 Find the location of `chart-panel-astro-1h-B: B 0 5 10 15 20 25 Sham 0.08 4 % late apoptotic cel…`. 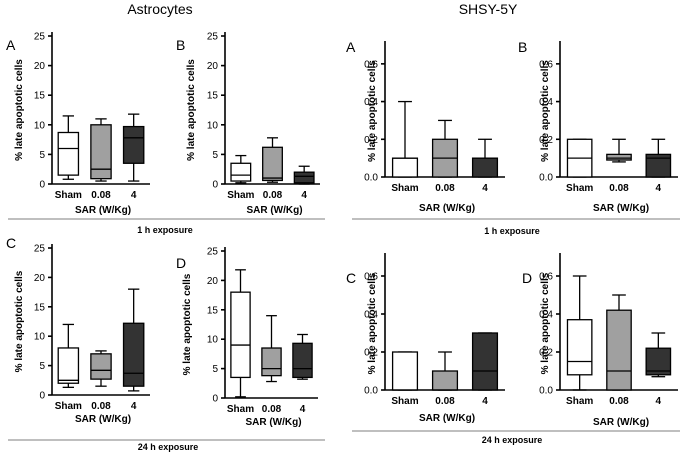

chart-panel-astro-1h-B: B 0 5 10 15 20 25 Sham 0.08 4 % late apoptotic cel… is located at coordinates (248, 124).